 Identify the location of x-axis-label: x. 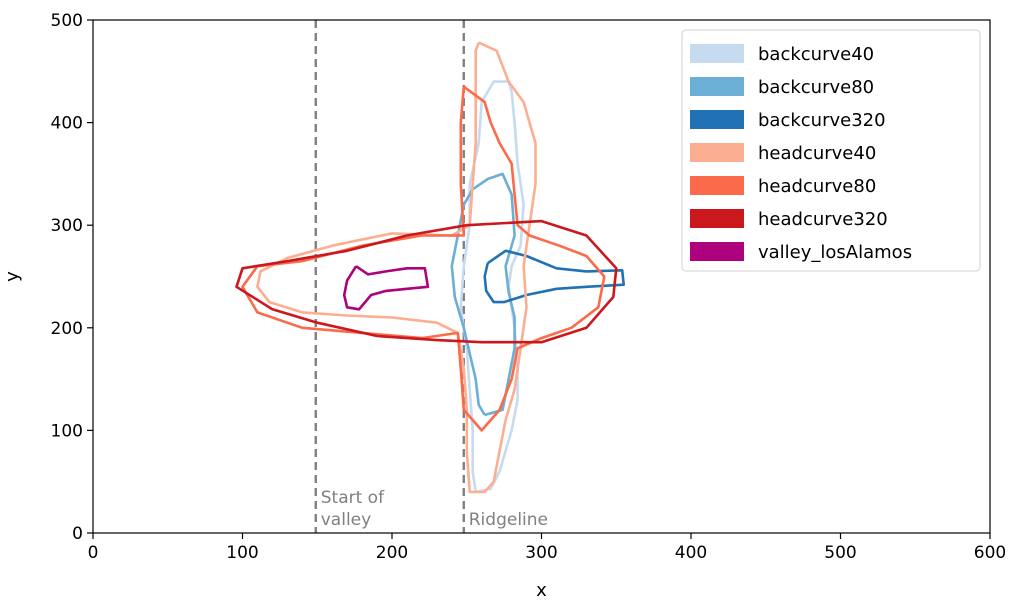
(541, 590).